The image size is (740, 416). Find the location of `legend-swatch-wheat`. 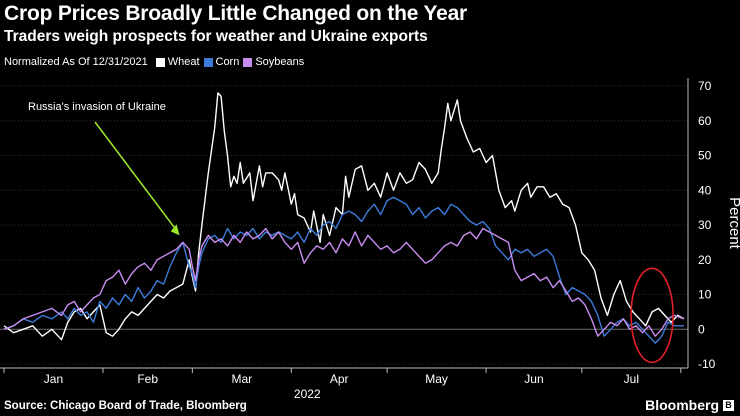

legend-swatch-wheat is located at coordinates (160, 62).